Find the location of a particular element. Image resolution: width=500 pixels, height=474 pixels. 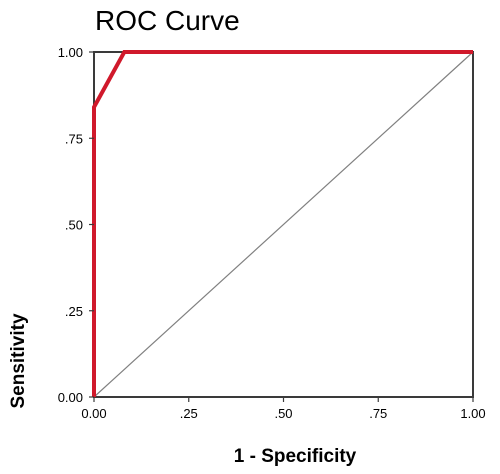

x-axis-ticks: 0.00 .25 .50 .75 1.00 is located at coordinates (283, 409).